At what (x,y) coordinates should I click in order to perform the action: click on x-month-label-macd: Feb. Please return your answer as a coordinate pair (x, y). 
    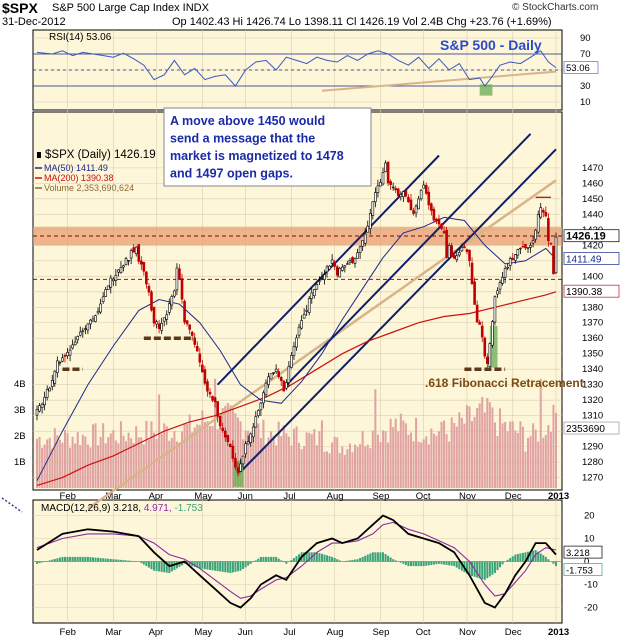
    Looking at the image, I should click on (68, 632).